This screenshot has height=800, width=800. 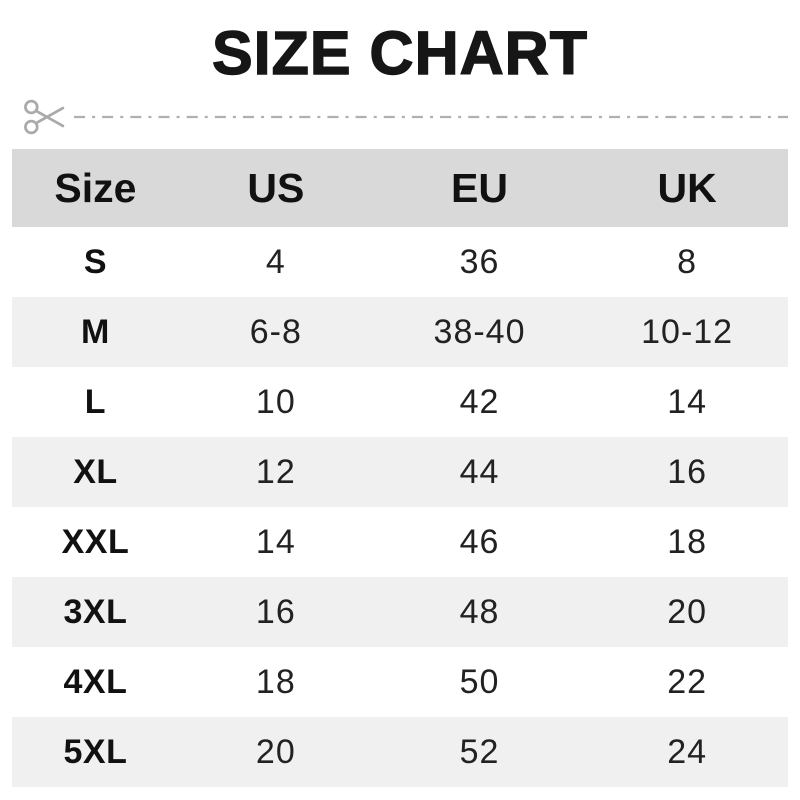 I want to click on us-value: 14, so click(x=275, y=541).